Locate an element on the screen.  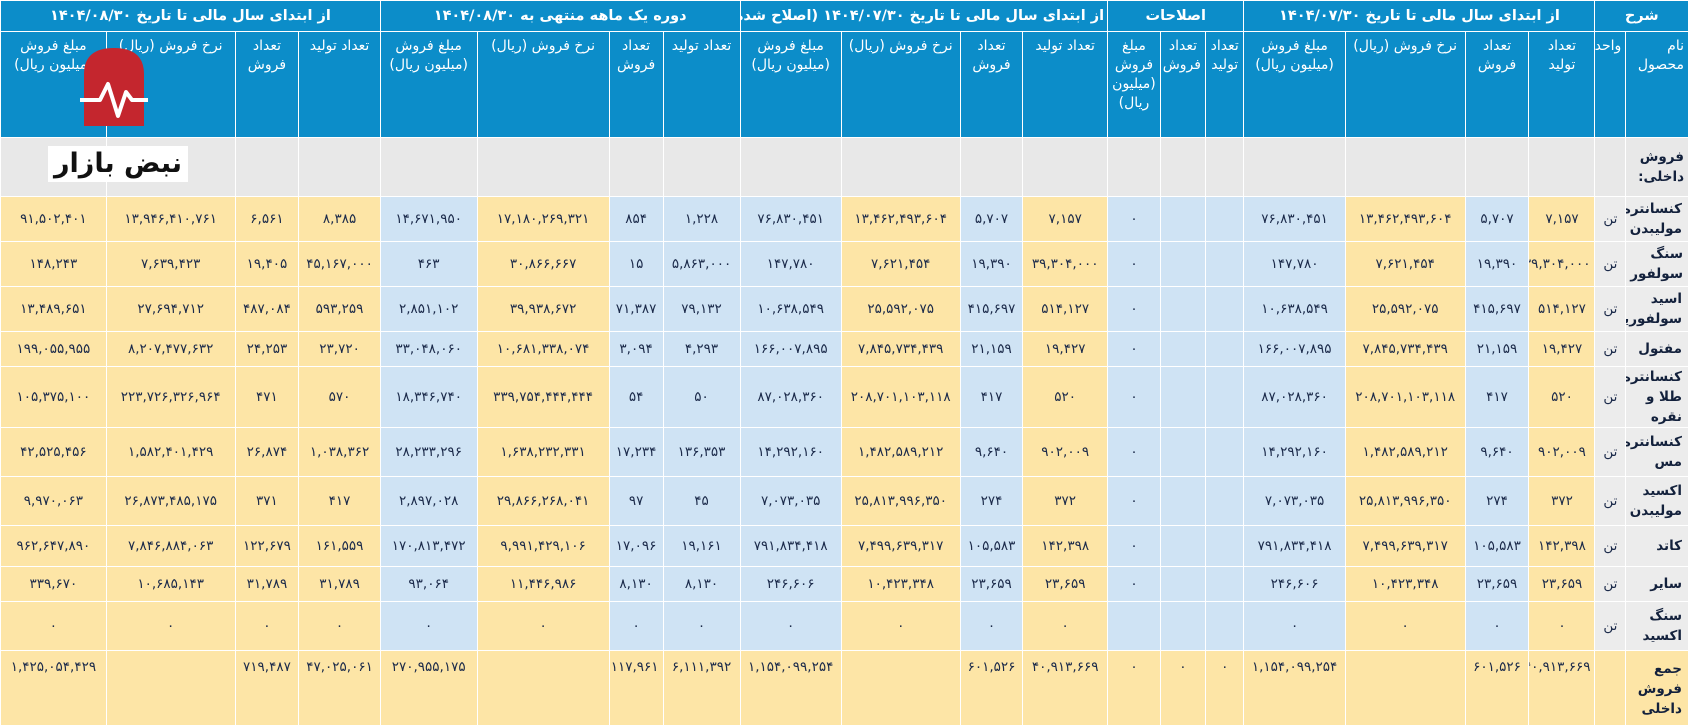
cell-p2-production: ۵۹۳,۲۵۹ is located at coordinates (339, 309).